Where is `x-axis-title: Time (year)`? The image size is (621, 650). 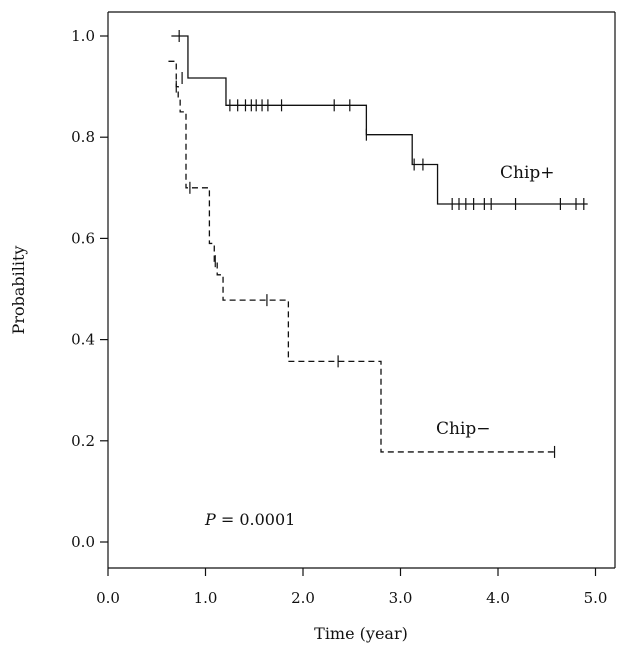 x-axis-title: Time (year) is located at coordinates (361, 633).